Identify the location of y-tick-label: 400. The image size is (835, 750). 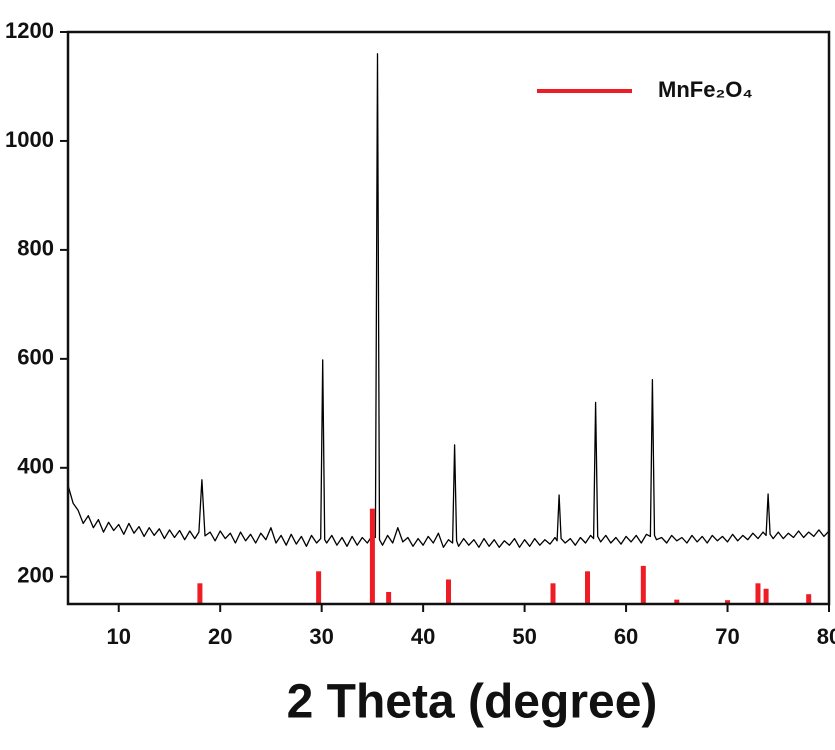
(35, 466).